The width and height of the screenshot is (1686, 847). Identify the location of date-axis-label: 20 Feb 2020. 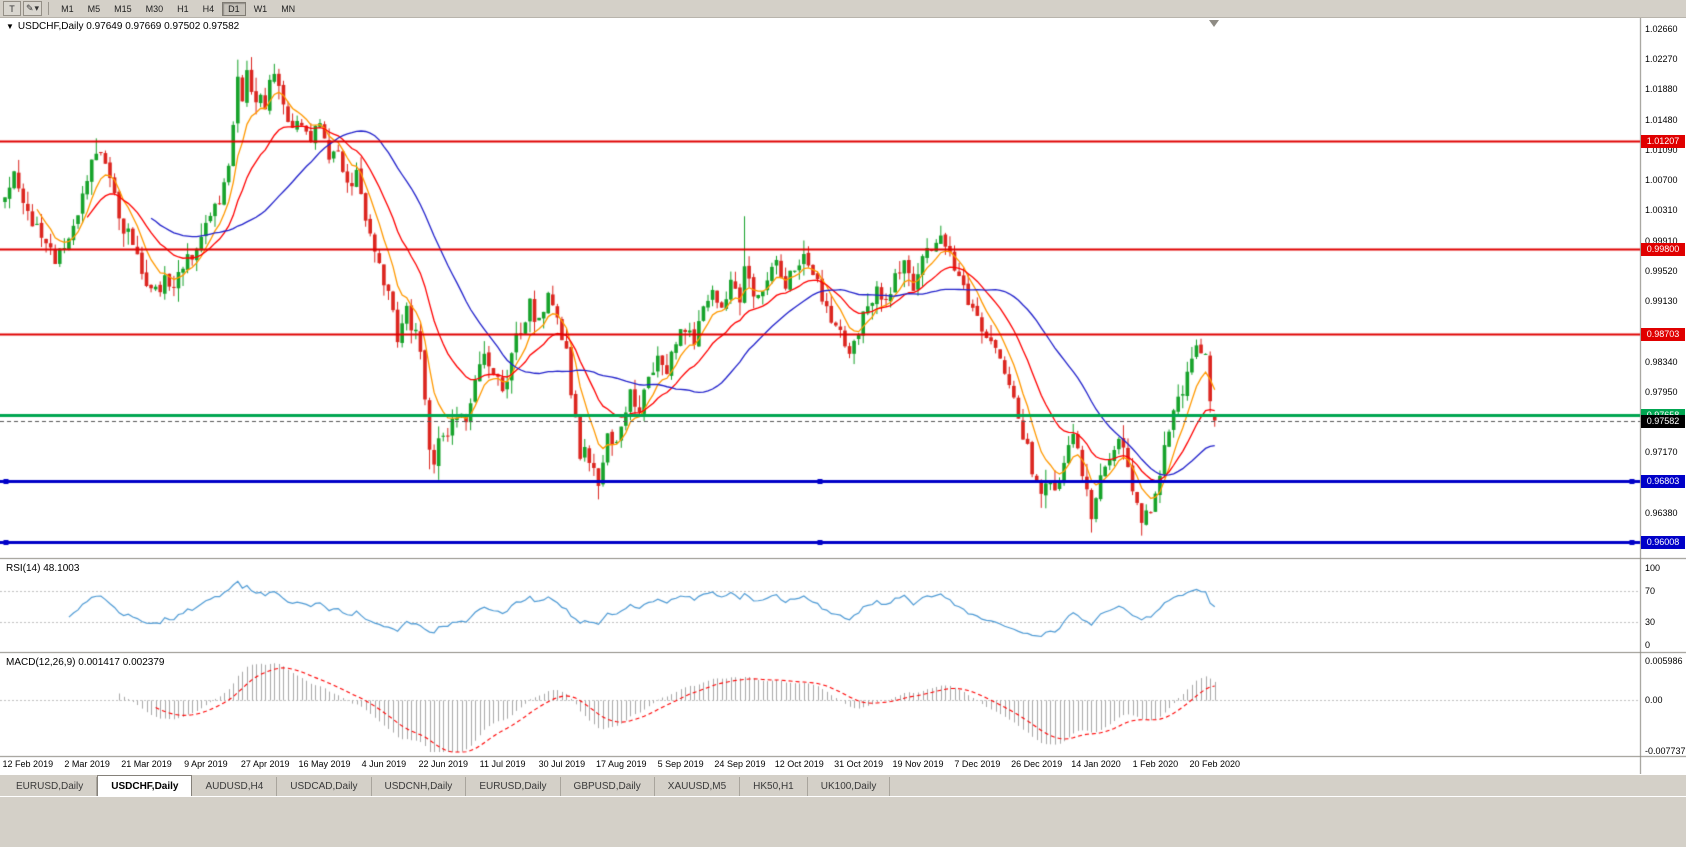
(1214, 764).